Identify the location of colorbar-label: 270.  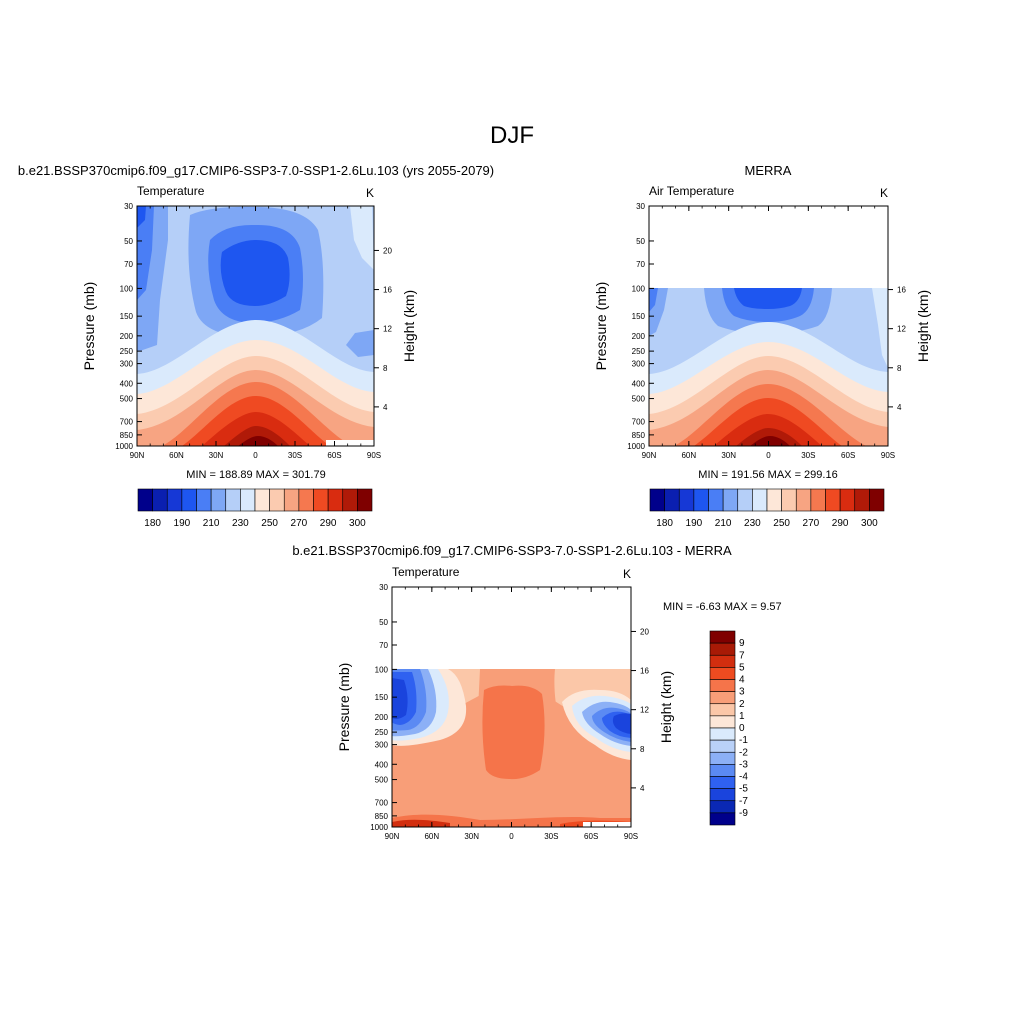
(299, 523).